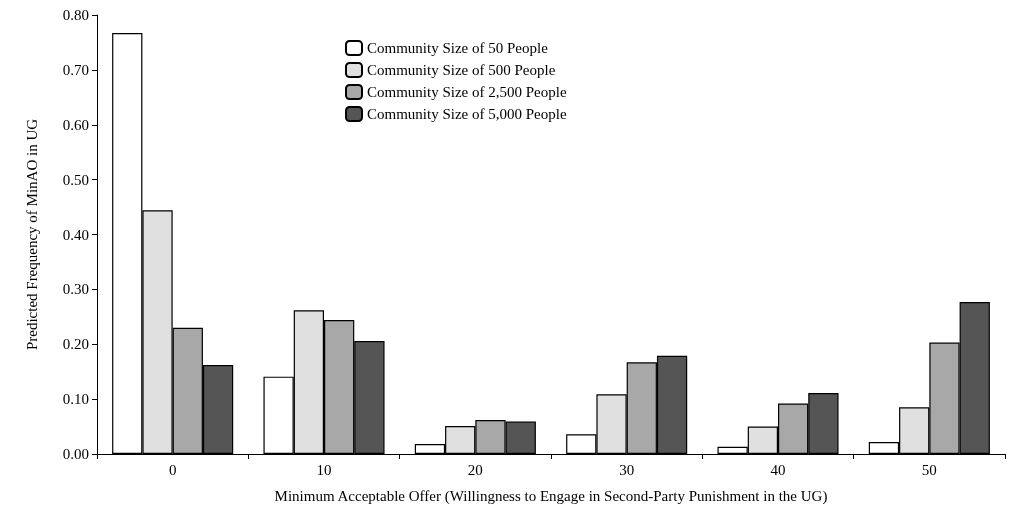 The width and height of the screenshot is (1021, 528). What do you see at coordinates (75, 234) in the screenshot?
I see `y-tick-label: 0.40` at bounding box center [75, 234].